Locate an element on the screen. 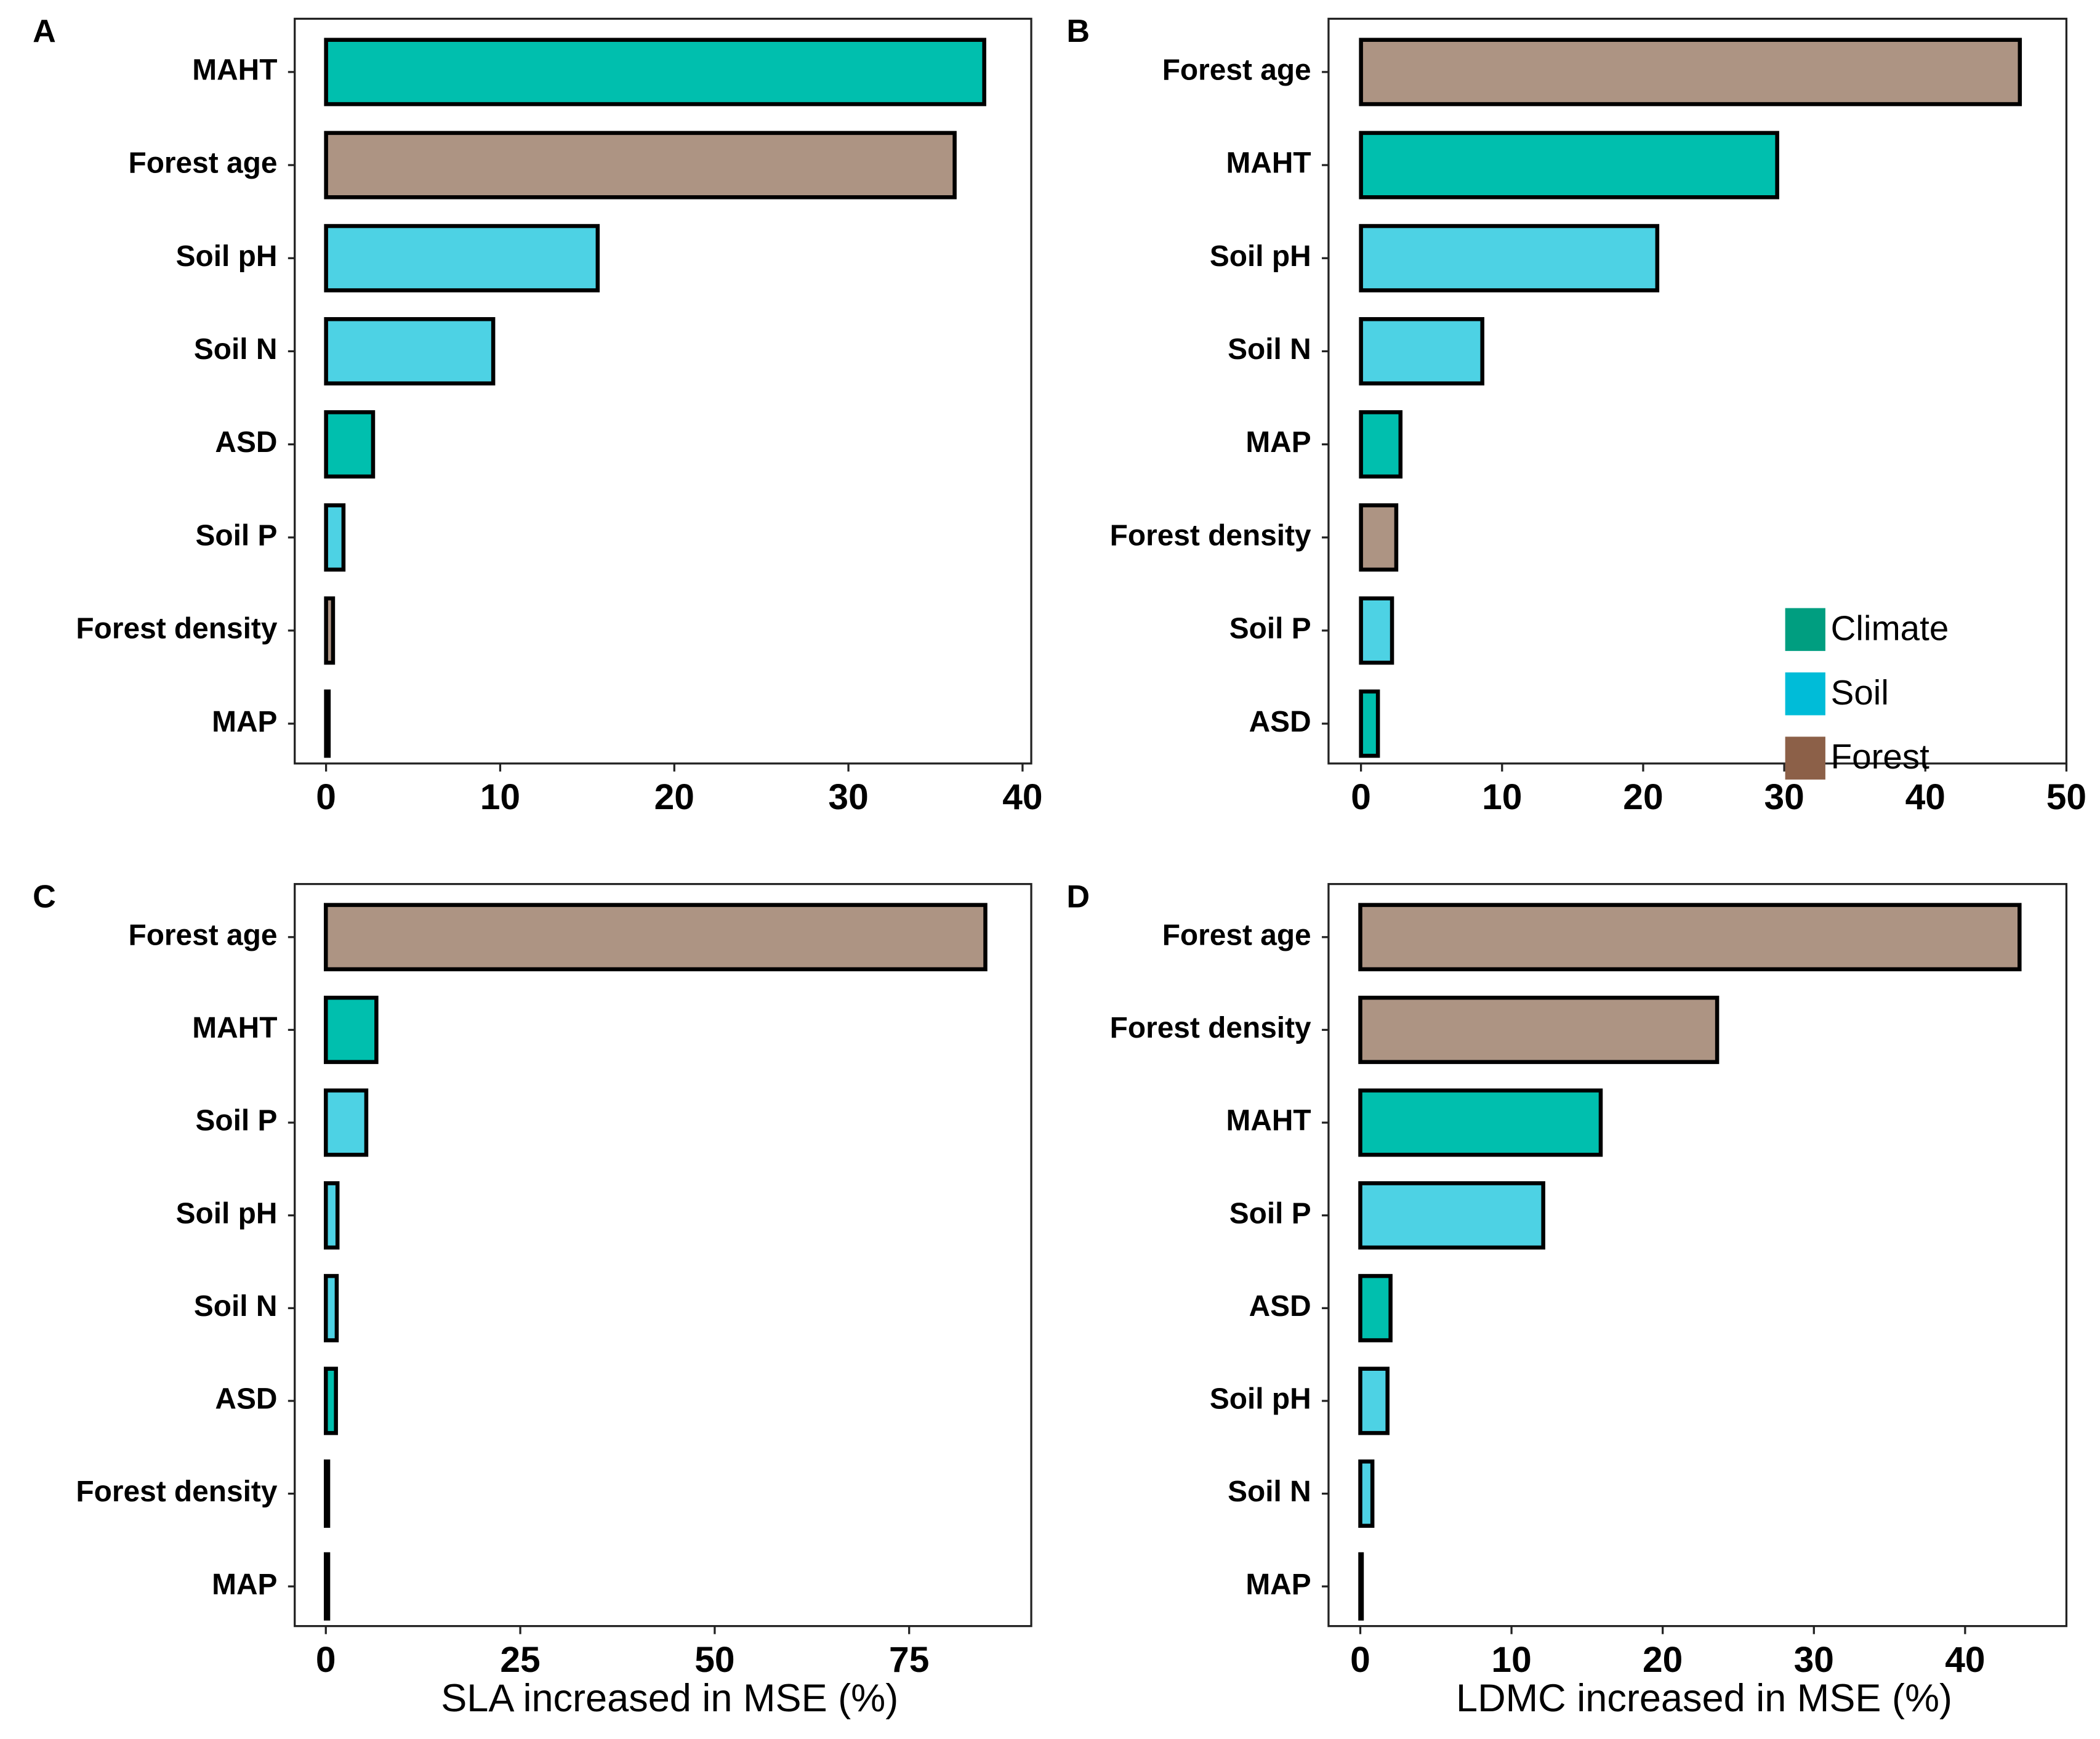 This screenshot has height=1739, width=2100. panel-label: C is located at coordinates (44, 897).